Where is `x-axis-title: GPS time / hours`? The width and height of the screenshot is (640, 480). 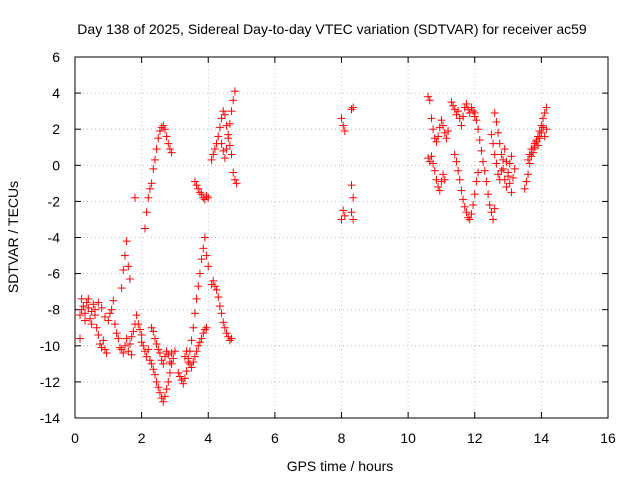 x-axis-title: GPS time / hours is located at coordinates (340, 466).